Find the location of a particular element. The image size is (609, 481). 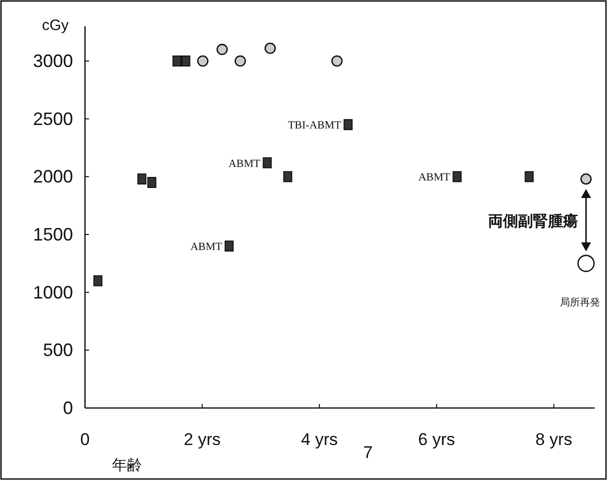

x-tick-label: 6 yrs is located at coordinates (437, 439).